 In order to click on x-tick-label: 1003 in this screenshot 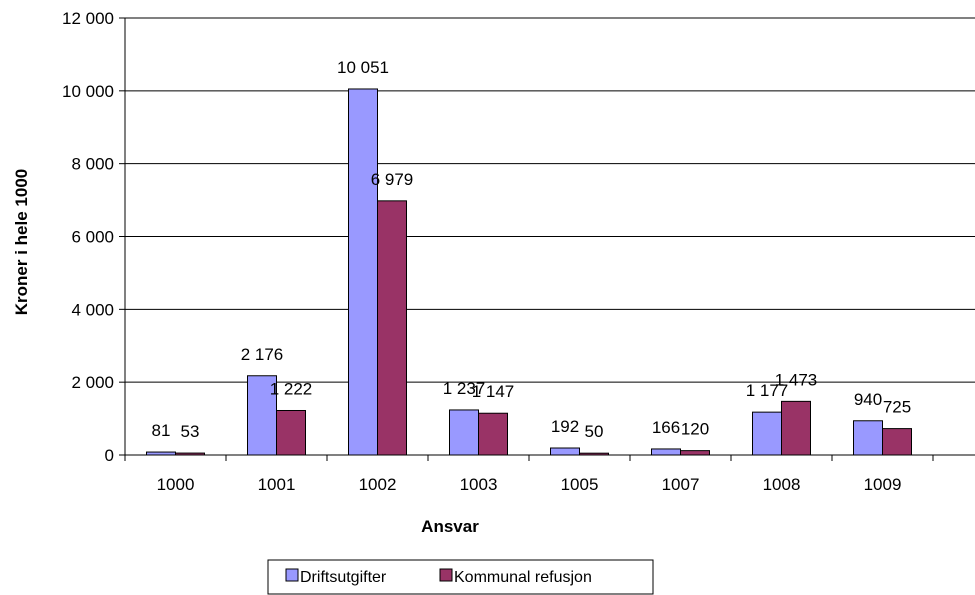, I will do `click(479, 484)`.